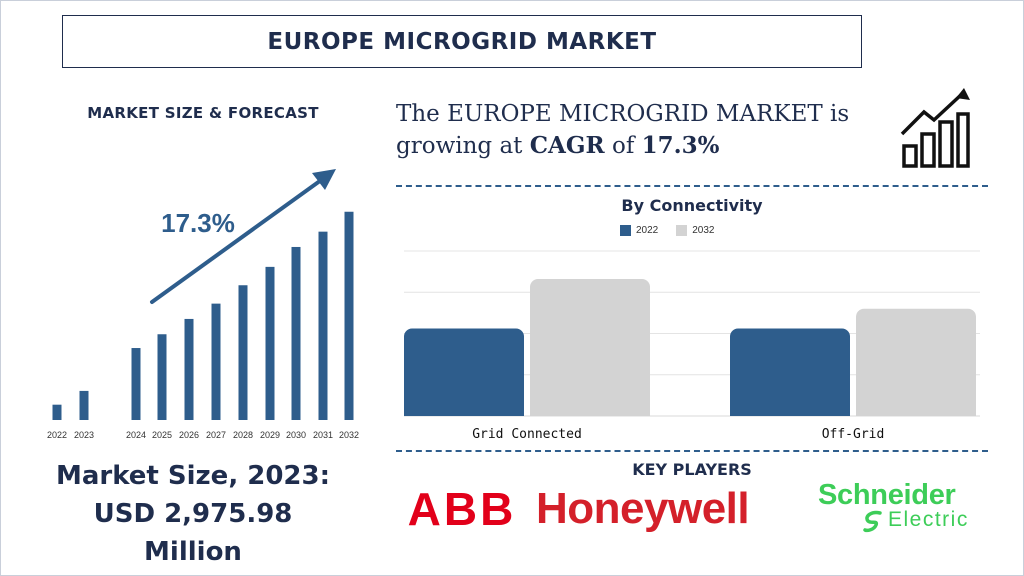 The image size is (1024, 576). Describe the element at coordinates (203, 113) in the screenshot. I see `forecast-label: MARKET SIZE & FORECAST` at that location.